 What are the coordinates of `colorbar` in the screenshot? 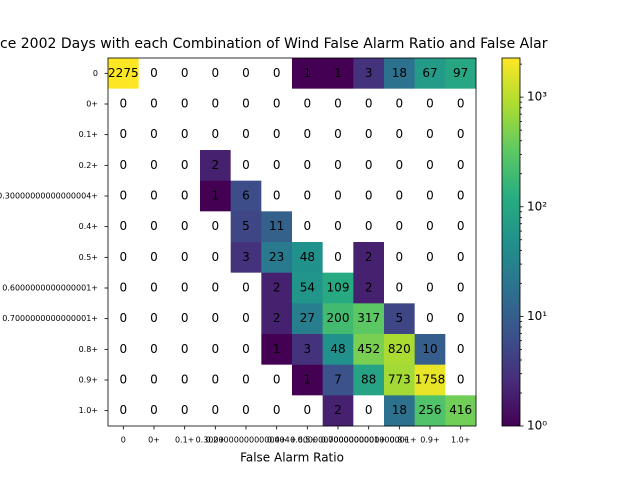 It's located at (511, 242).